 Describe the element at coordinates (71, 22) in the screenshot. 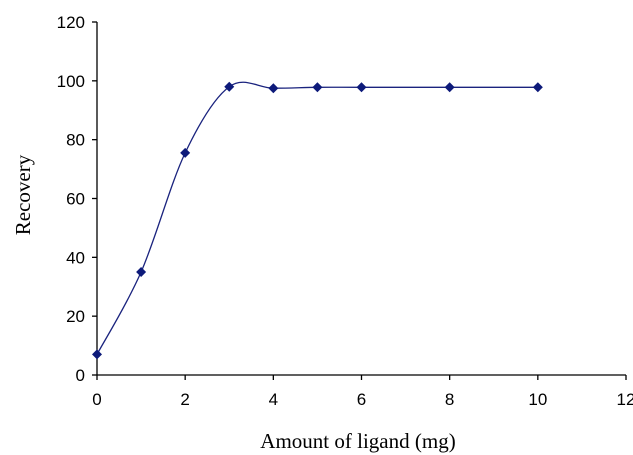

I see `y-tick-label: 120` at that location.